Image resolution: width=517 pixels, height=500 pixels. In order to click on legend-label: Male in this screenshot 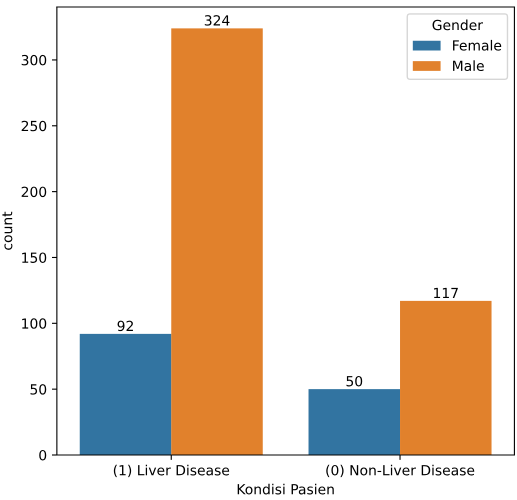, I will do `click(468, 66)`.